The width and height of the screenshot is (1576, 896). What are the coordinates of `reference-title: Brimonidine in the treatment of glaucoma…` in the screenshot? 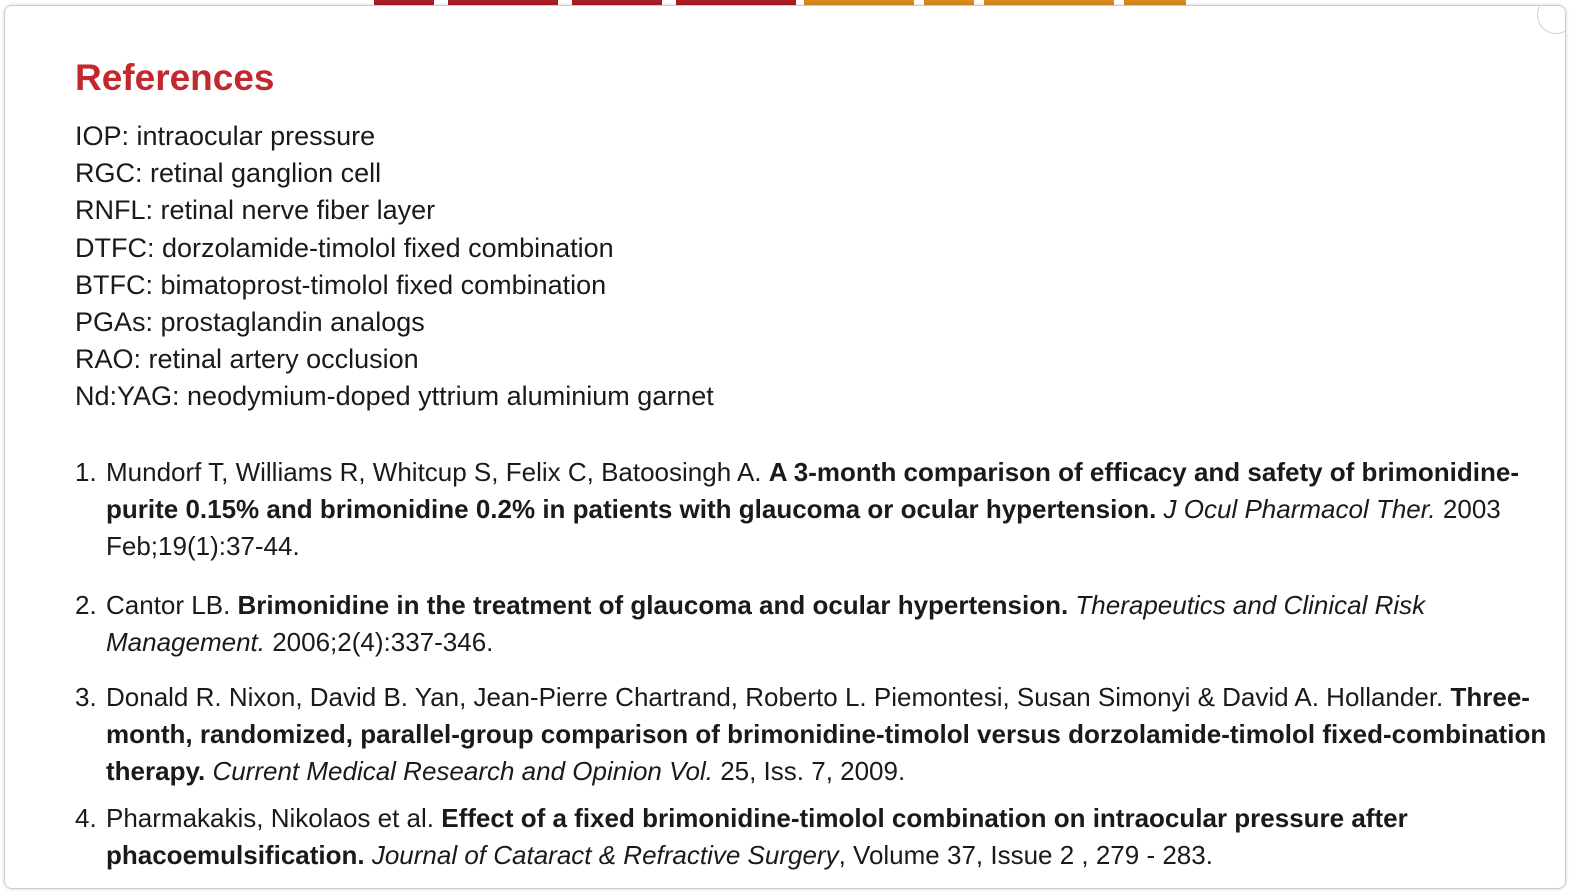 It's located at (653, 605).